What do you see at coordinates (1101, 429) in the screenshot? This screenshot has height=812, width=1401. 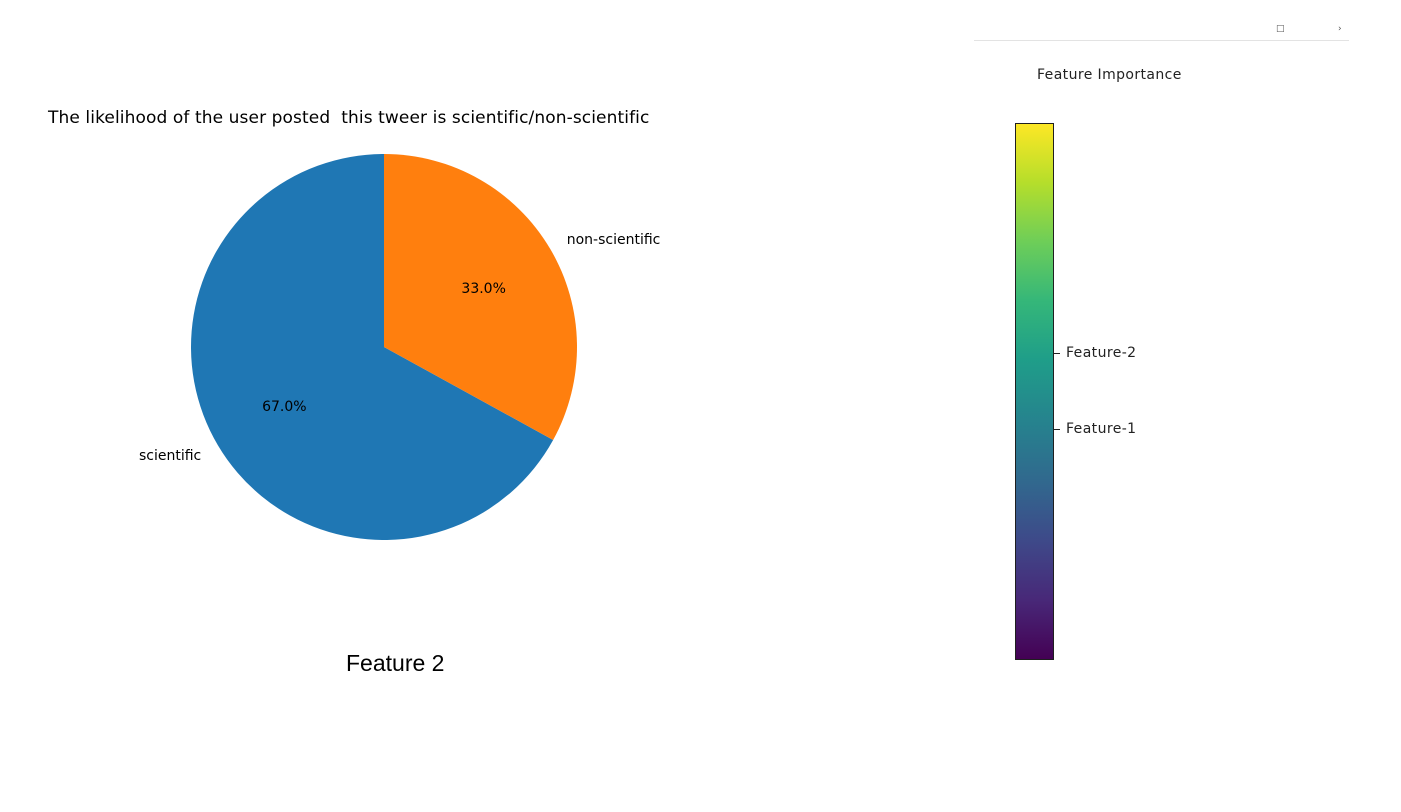 I see `colorbar-tick-label-feature-1: Feature-1` at bounding box center [1101, 429].